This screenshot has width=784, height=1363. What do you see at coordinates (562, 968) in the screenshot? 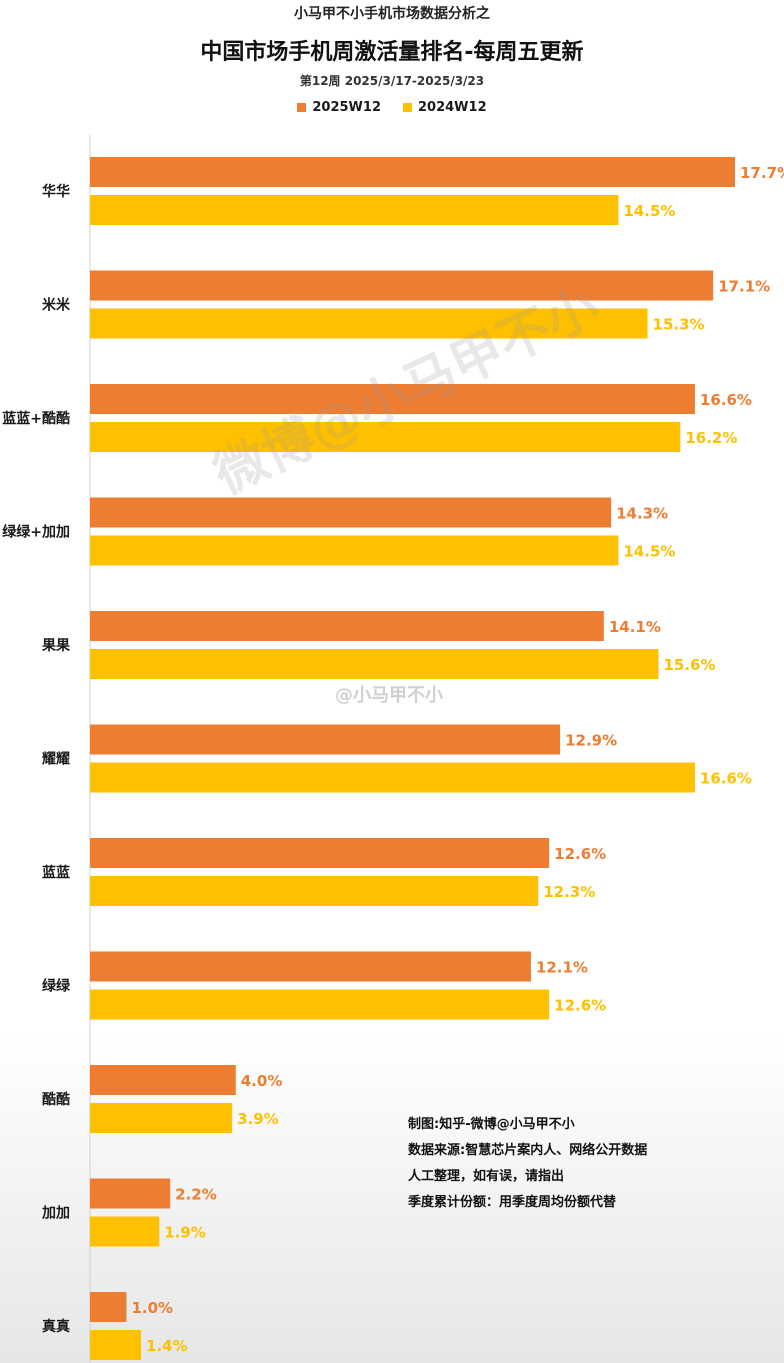
I see `bar-value-label: 12.1%` at bounding box center [562, 968].